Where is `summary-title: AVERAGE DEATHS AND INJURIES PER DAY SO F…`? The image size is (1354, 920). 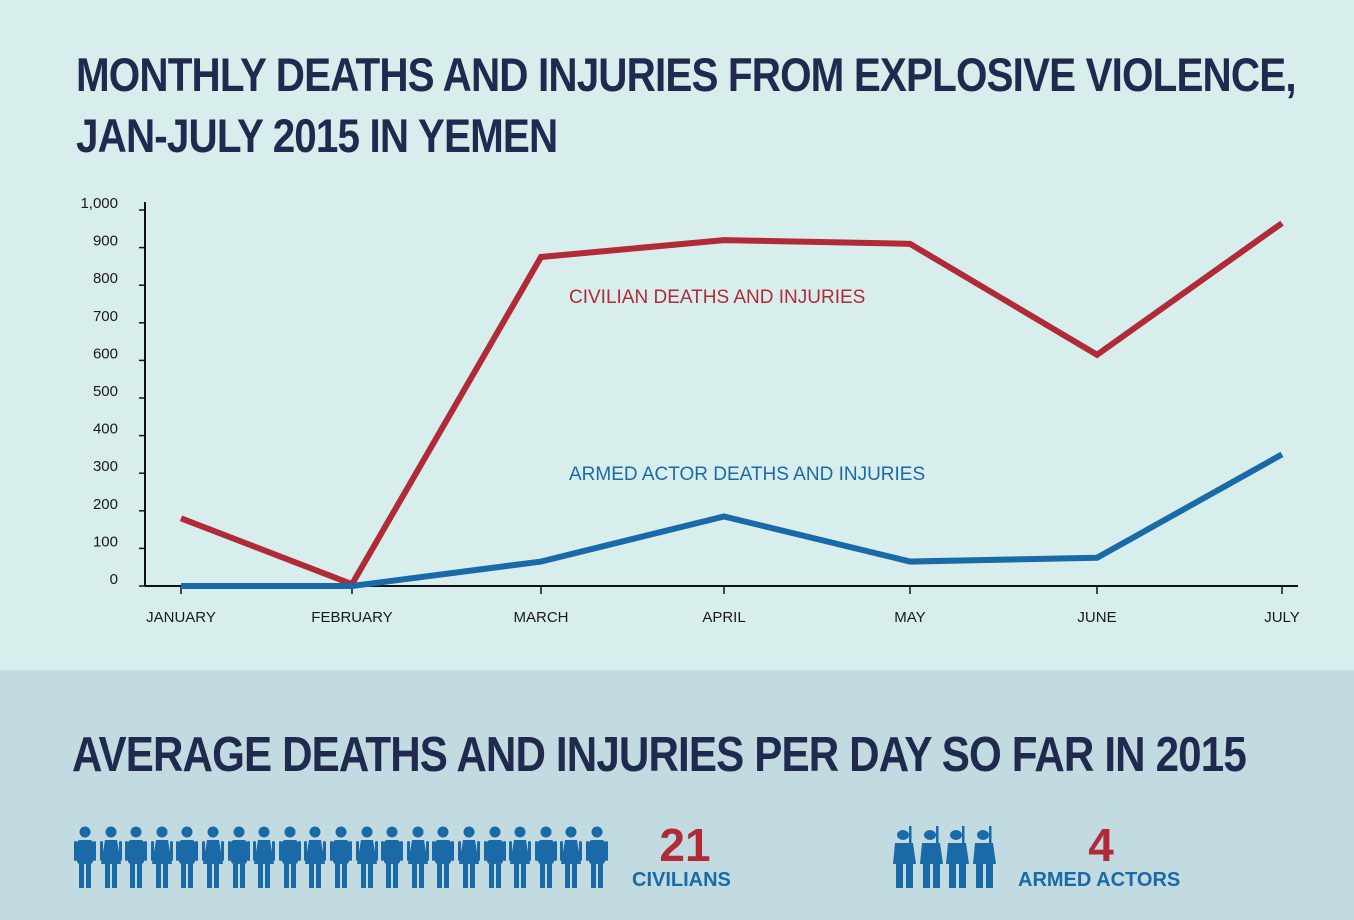 summary-title: AVERAGE DEATHS AND INJURIES PER DAY SO F… is located at coordinates (659, 755).